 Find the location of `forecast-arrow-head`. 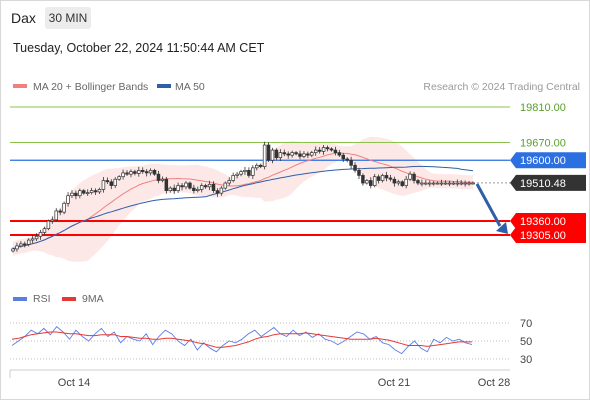

forecast-arrow-head is located at coordinates (502, 228).